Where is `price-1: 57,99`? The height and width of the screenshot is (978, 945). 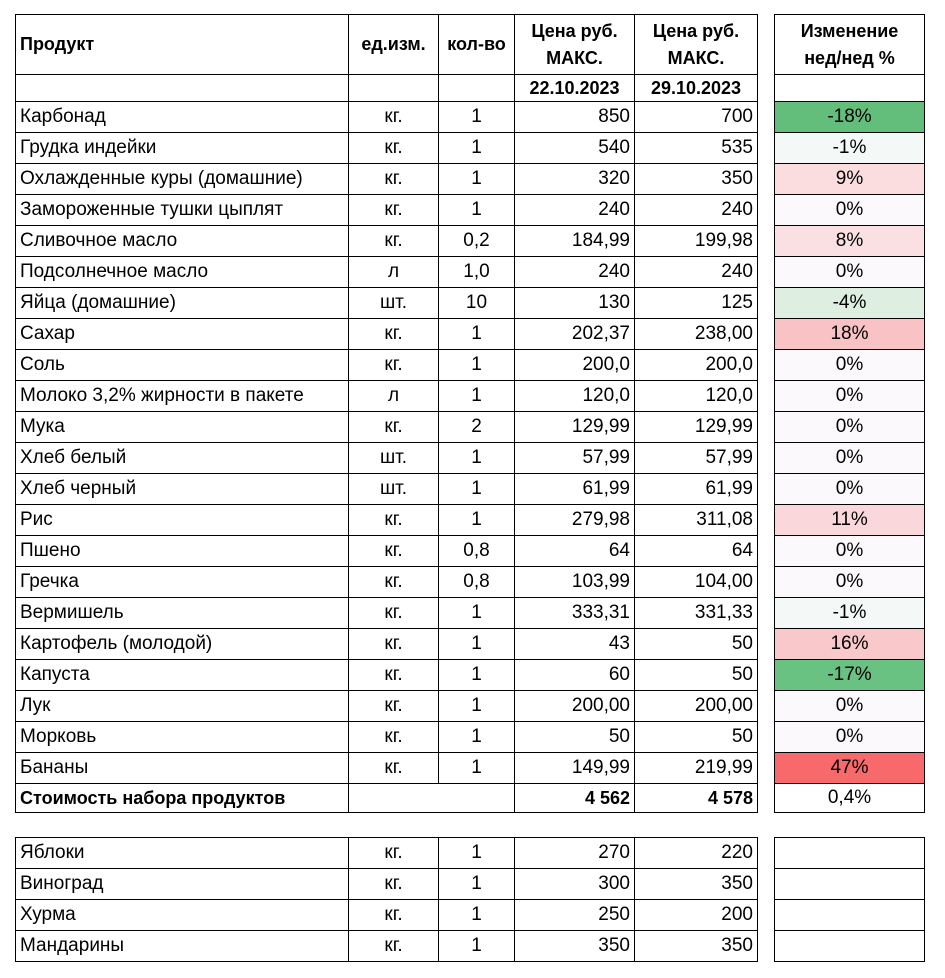 price-1: 57,99 is located at coordinates (574, 458).